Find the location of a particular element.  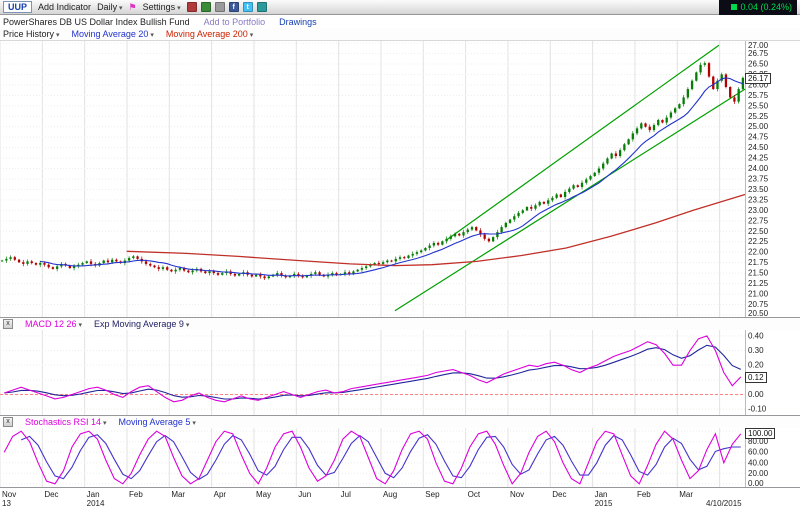

gray-tool-icon is located at coordinates (219, 7).